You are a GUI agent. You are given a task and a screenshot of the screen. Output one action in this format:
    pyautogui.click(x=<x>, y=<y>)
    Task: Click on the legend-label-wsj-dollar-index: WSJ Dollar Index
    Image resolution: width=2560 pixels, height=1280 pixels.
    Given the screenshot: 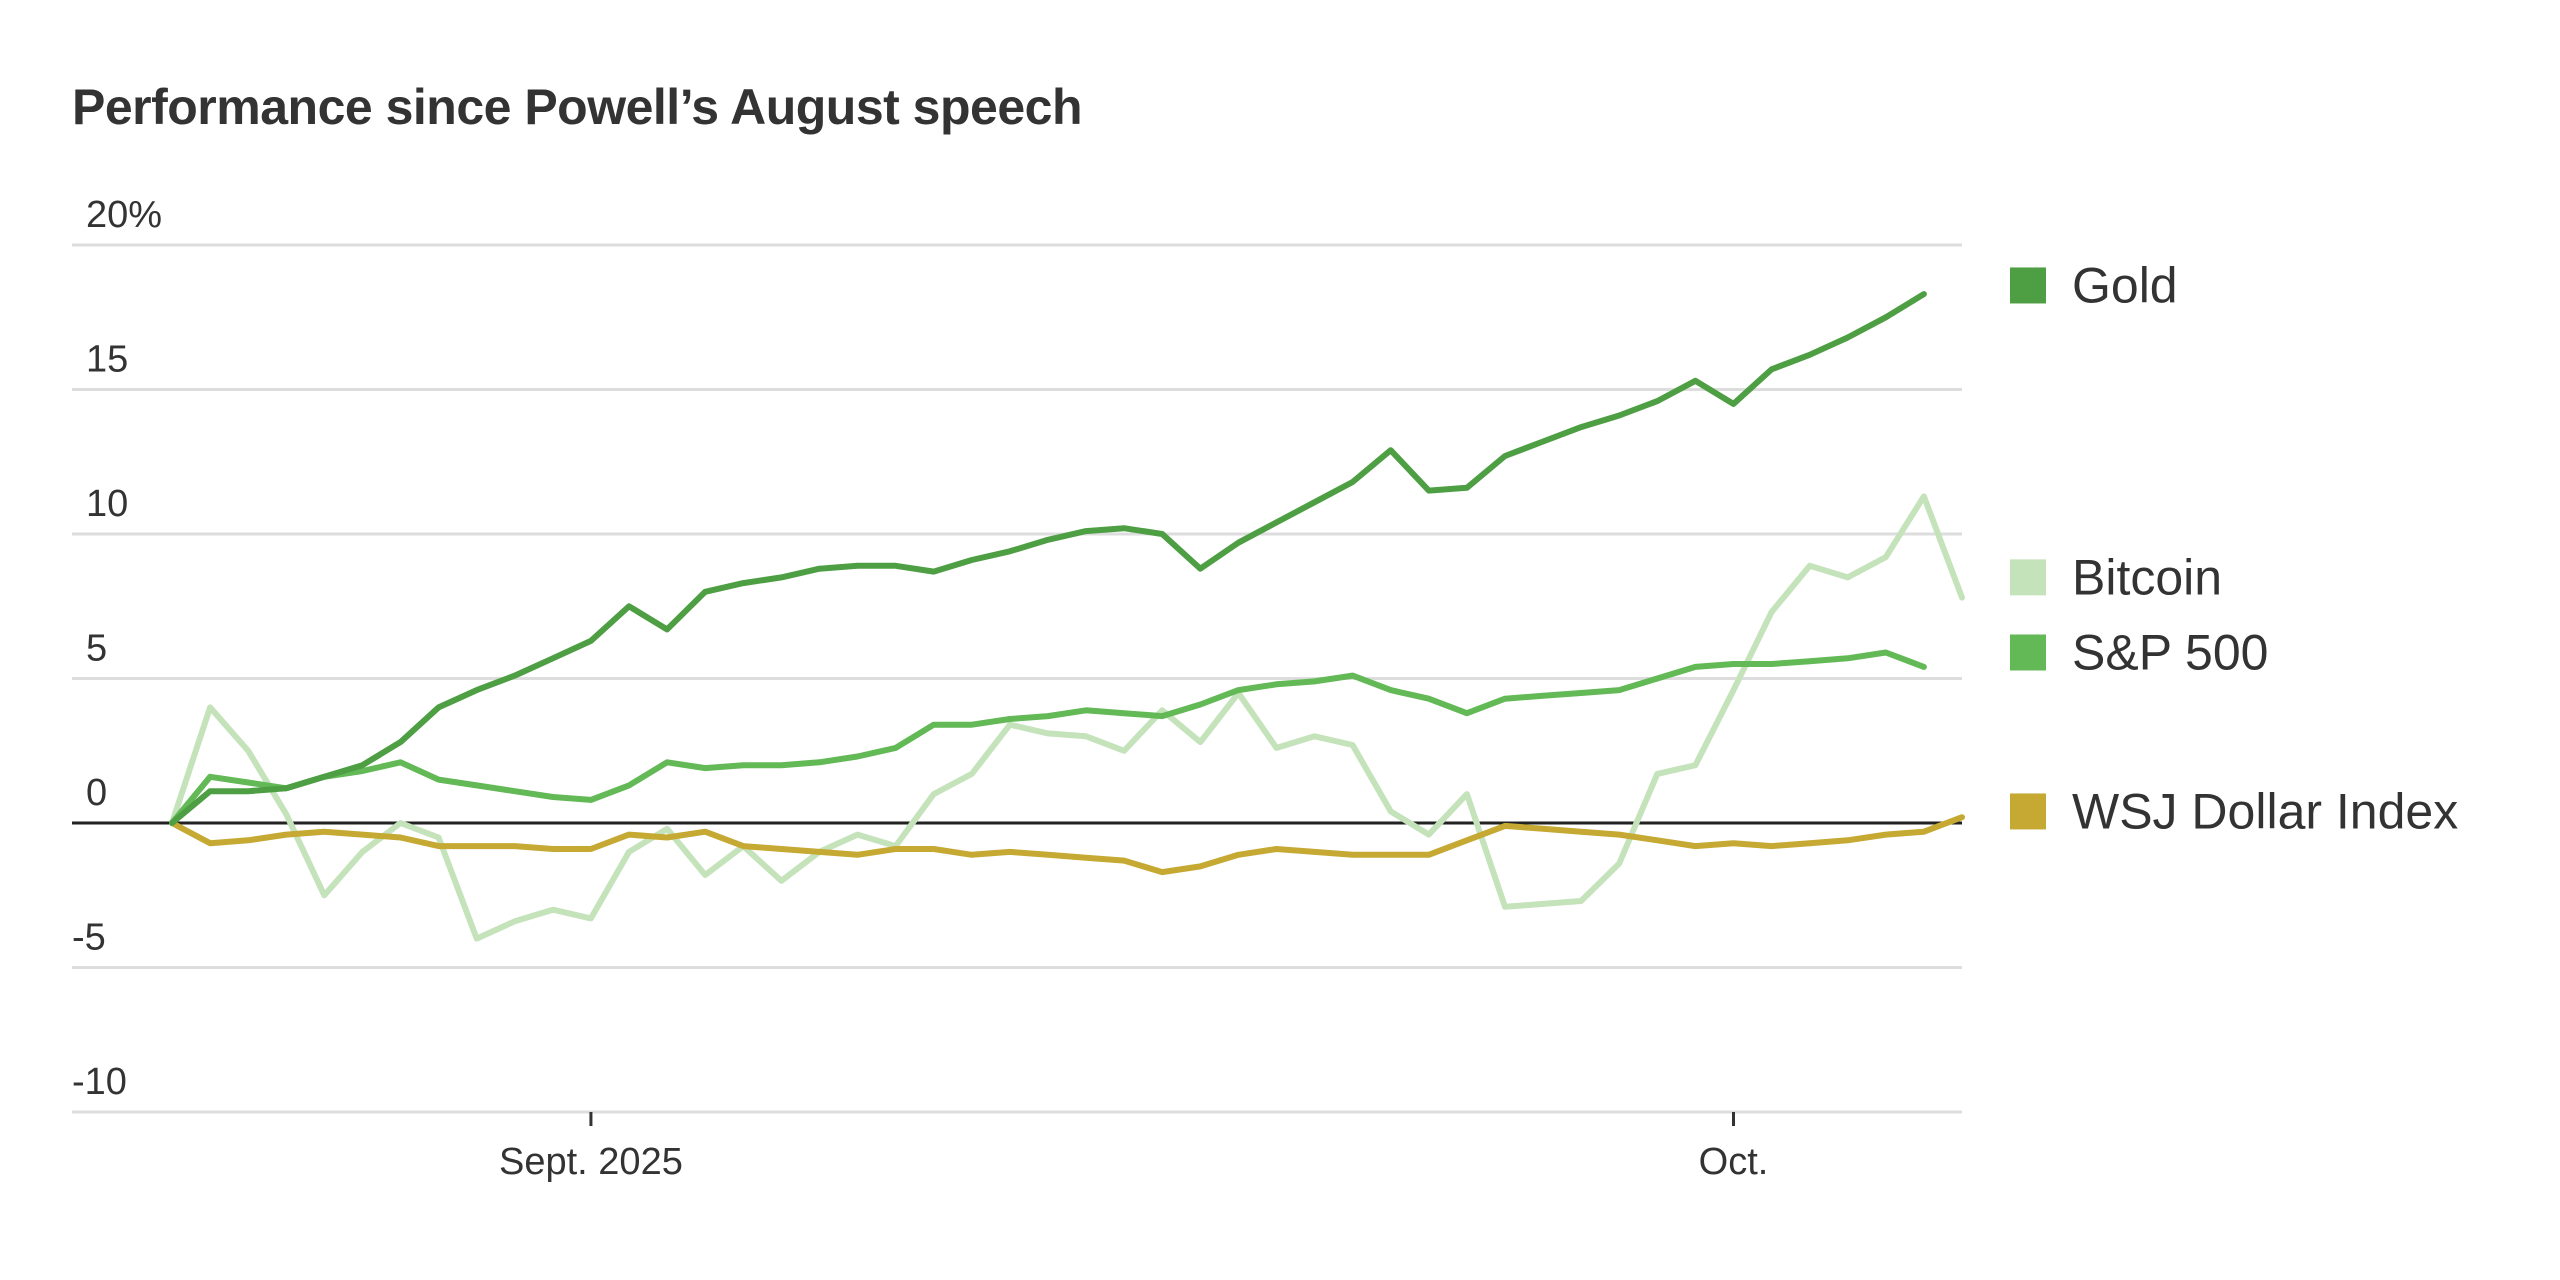 What is the action you would take?
    pyautogui.click(x=2265, y=811)
    